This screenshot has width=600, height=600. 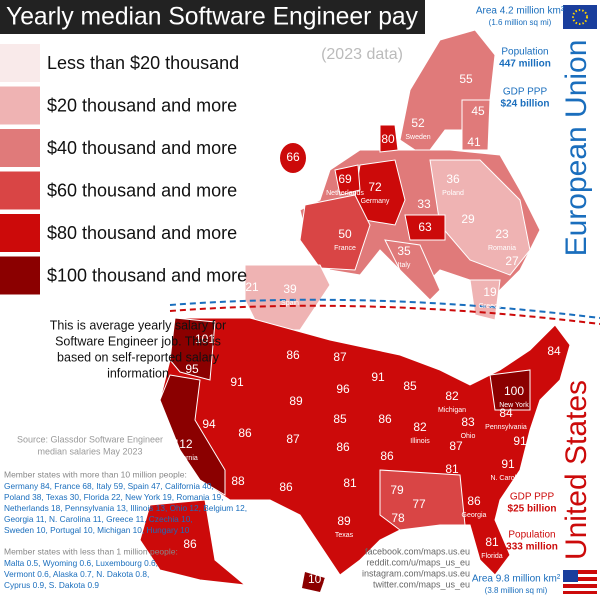 What do you see at coordinates (525, 104) in the screenshot?
I see `eu-gdp: $24 billion` at bounding box center [525, 104].